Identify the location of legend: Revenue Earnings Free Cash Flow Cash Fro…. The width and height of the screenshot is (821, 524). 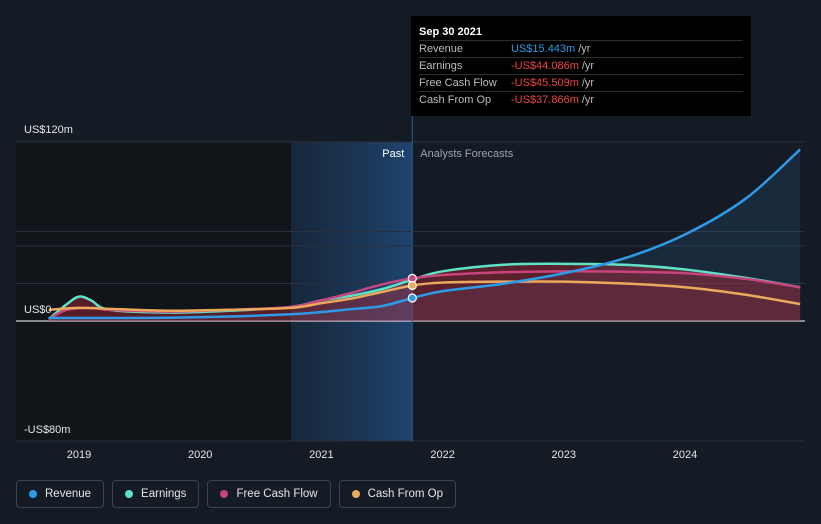
(236, 494).